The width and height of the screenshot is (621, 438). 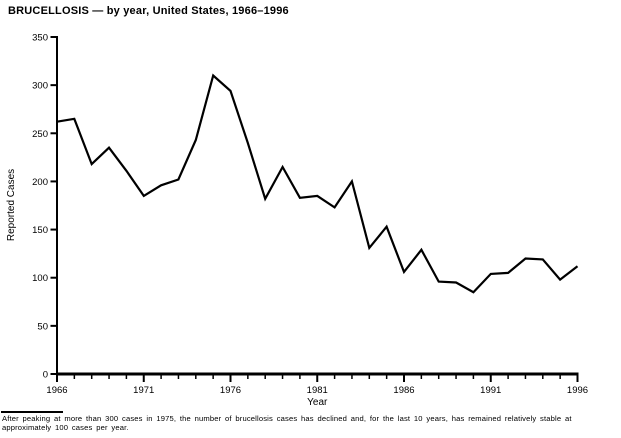 What do you see at coordinates (577, 390) in the screenshot?
I see `x-tick-label: 1996` at bounding box center [577, 390].